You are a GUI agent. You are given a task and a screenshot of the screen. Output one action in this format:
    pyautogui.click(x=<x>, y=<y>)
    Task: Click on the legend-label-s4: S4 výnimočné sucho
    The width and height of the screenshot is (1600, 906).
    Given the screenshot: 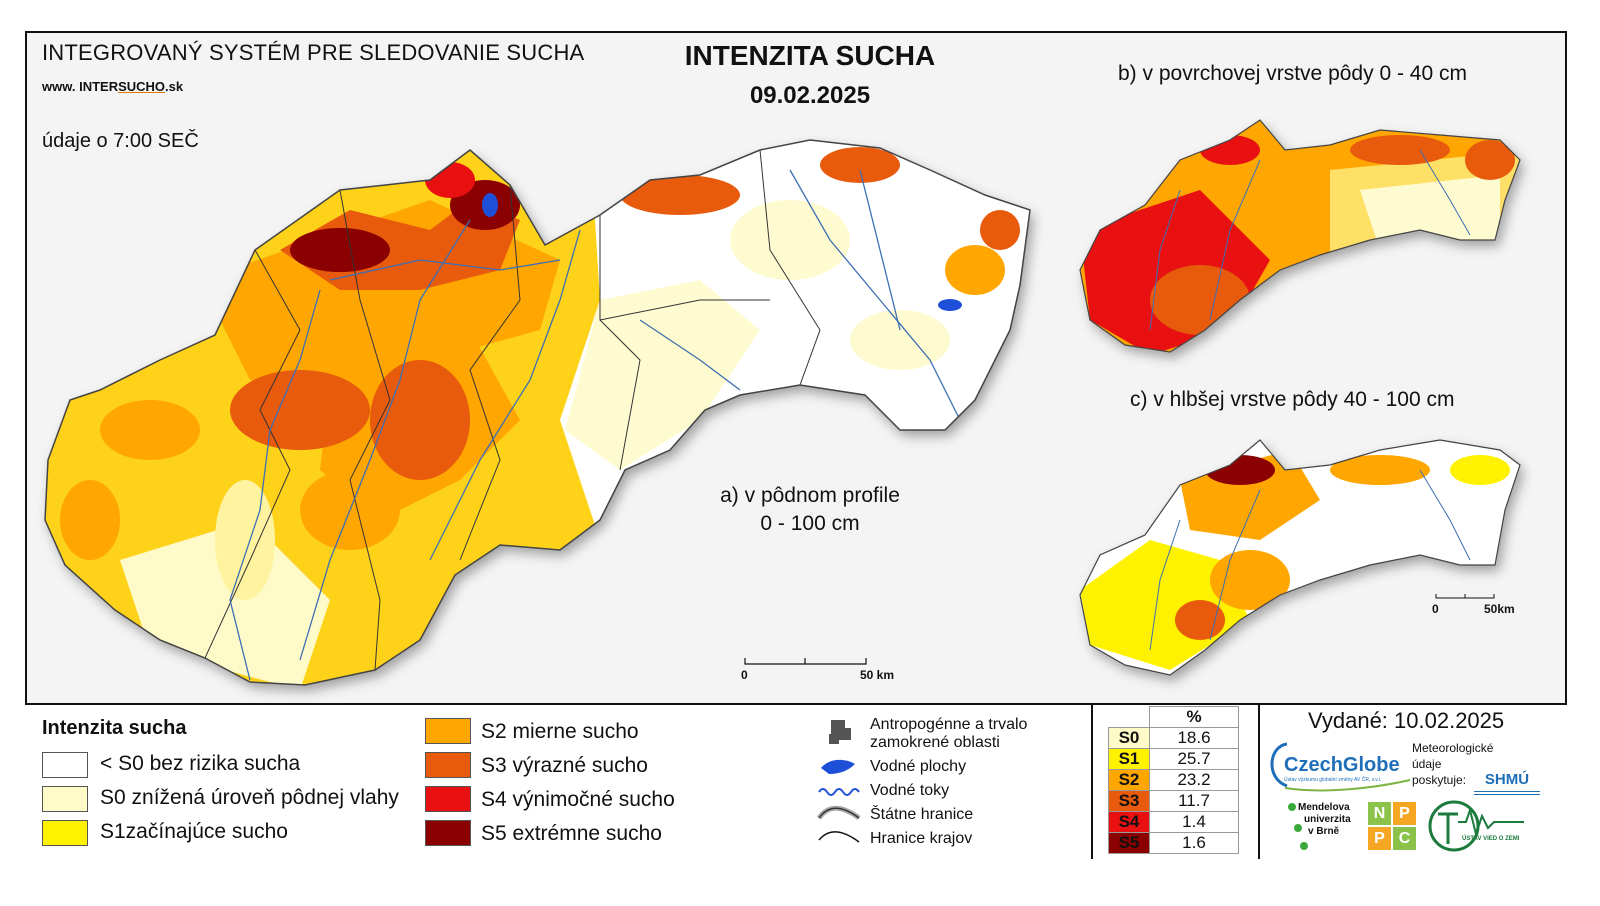 What is the action you would take?
    pyautogui.click(x=578, y=799)
    